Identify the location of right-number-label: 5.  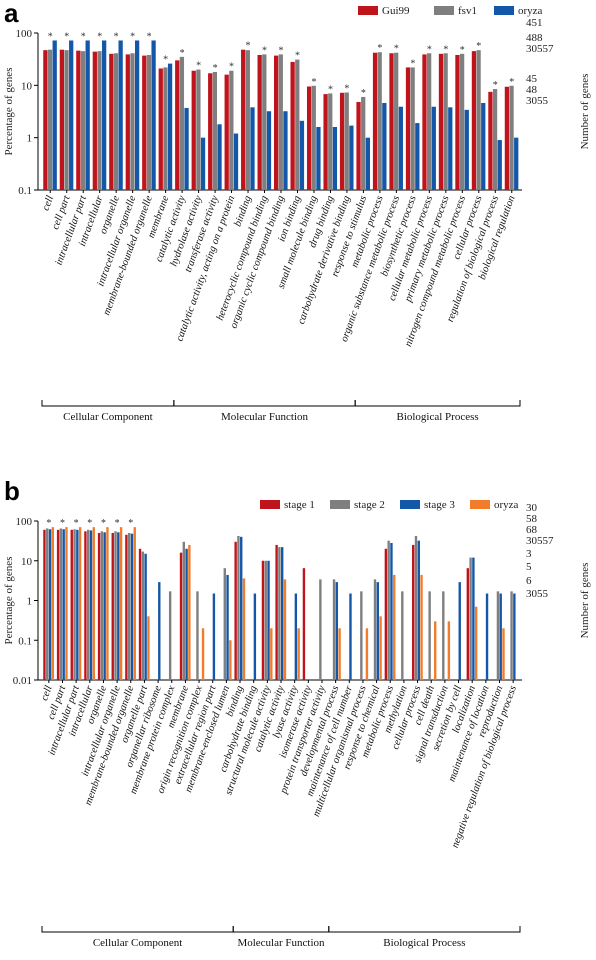
(529, 567).